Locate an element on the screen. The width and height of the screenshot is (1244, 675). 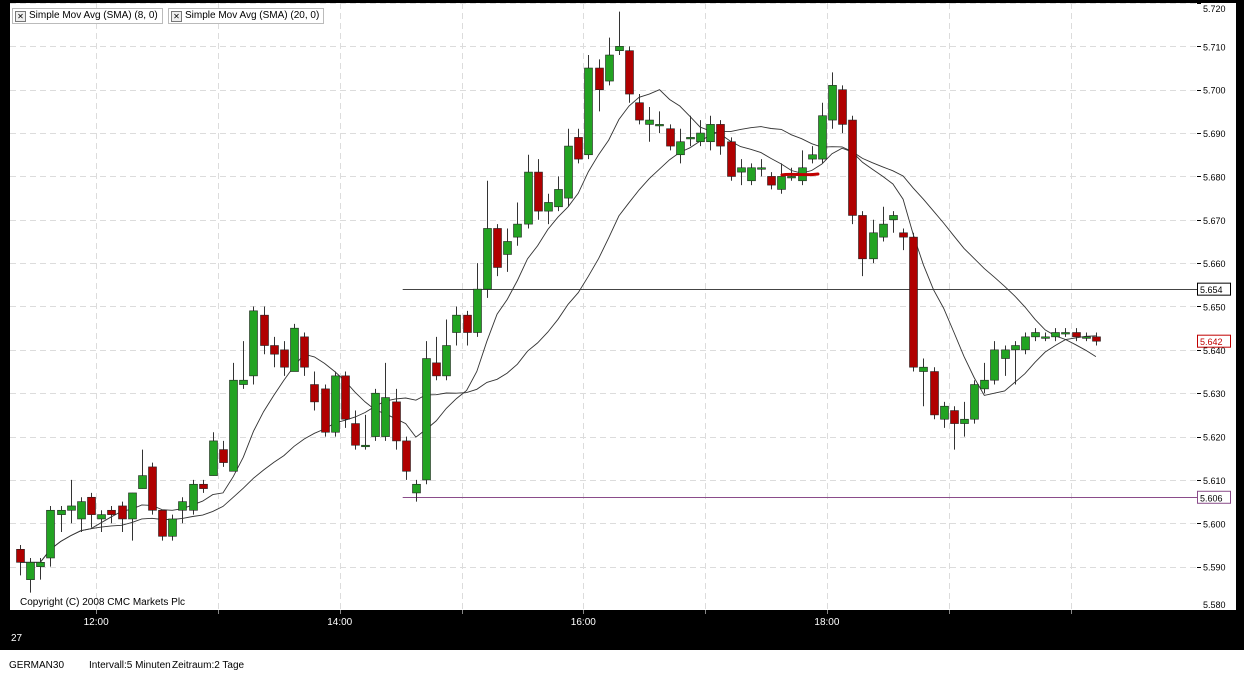
price-tick-label: 5.590 is located at coordinates (1214, 568).